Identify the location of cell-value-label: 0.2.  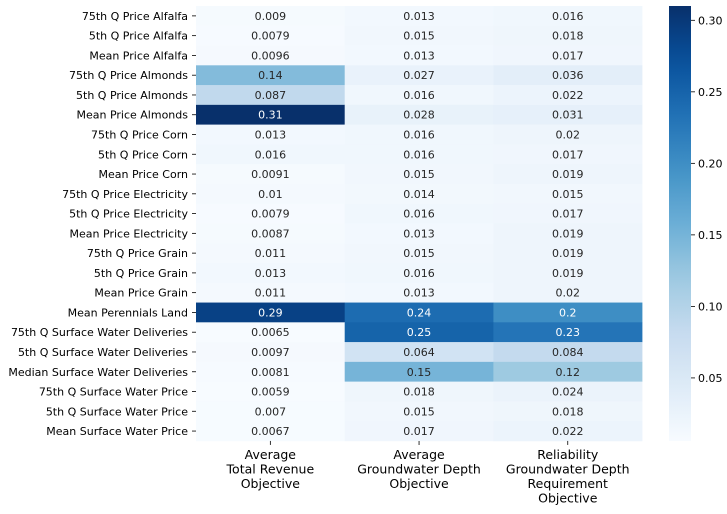
(568, 312).